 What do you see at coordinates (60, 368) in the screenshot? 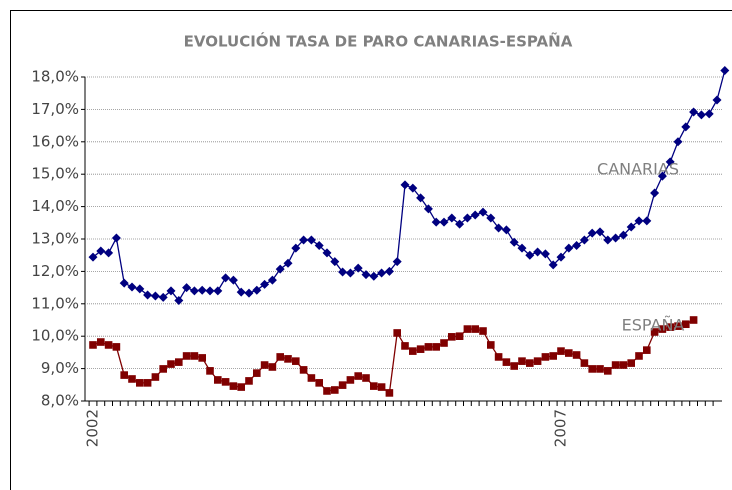
I see `y-tick-label: 9,0%` at bounding box center [60, 368].